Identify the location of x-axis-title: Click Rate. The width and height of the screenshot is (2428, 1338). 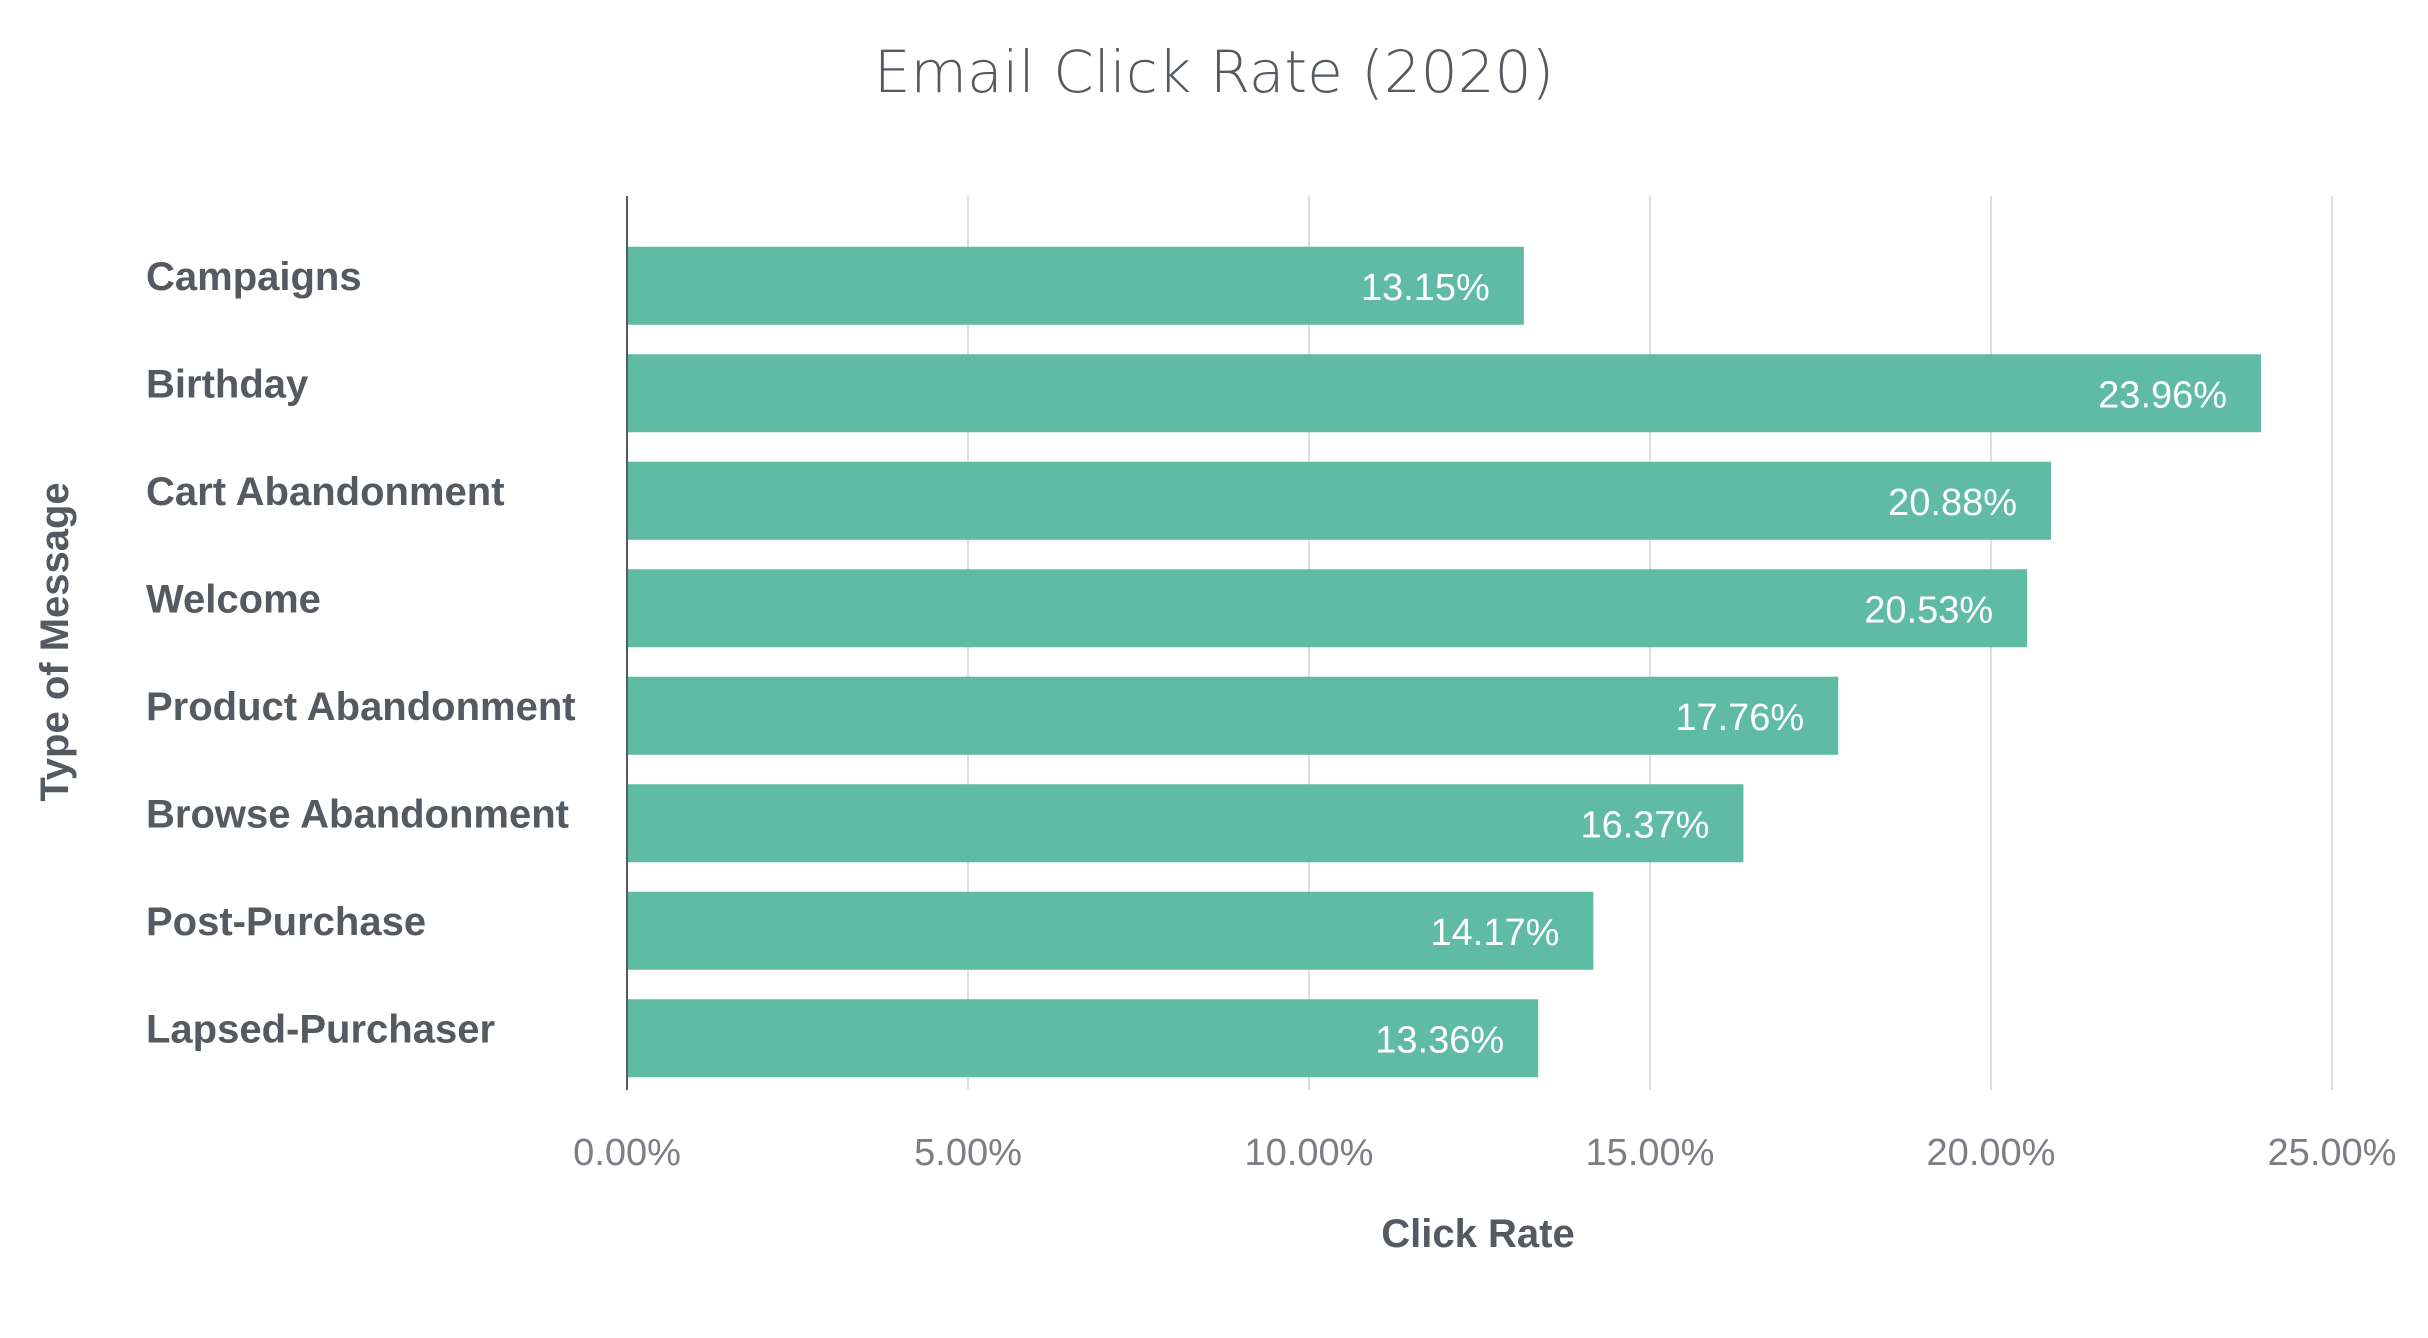
(1477, 1234).